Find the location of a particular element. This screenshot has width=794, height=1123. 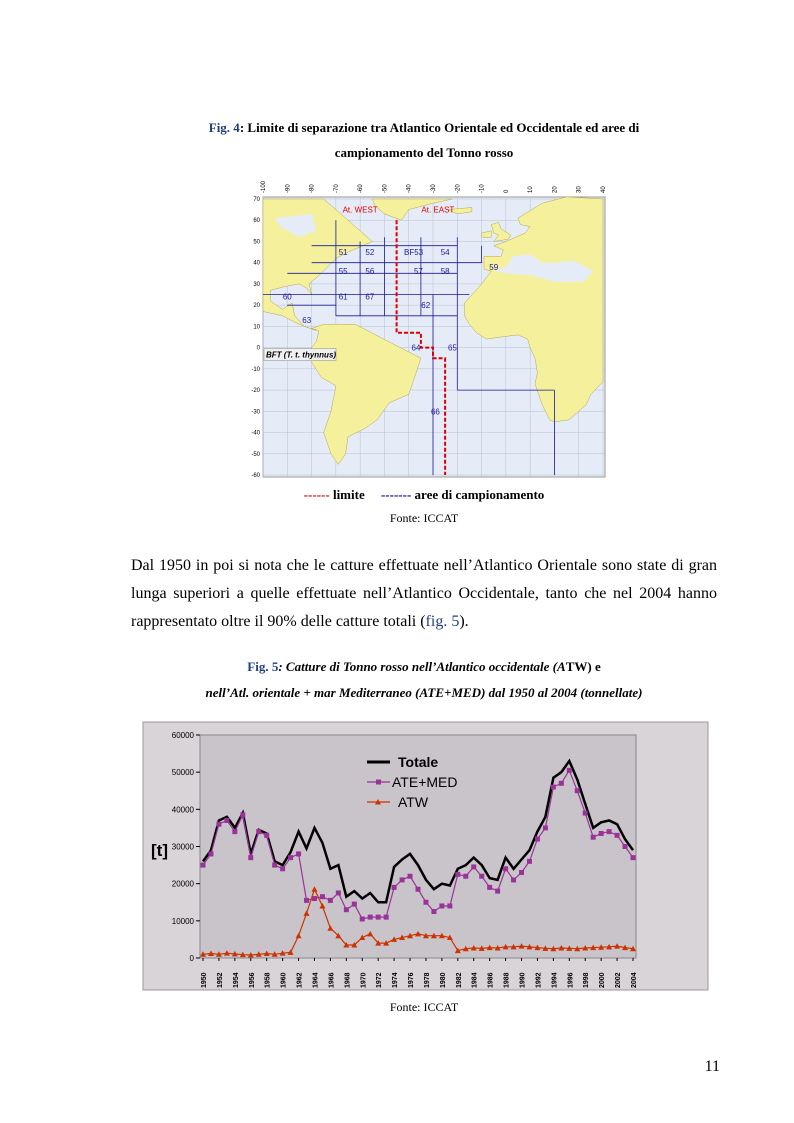

x-tick-label: 1968 is located at coordinates (347, 980).